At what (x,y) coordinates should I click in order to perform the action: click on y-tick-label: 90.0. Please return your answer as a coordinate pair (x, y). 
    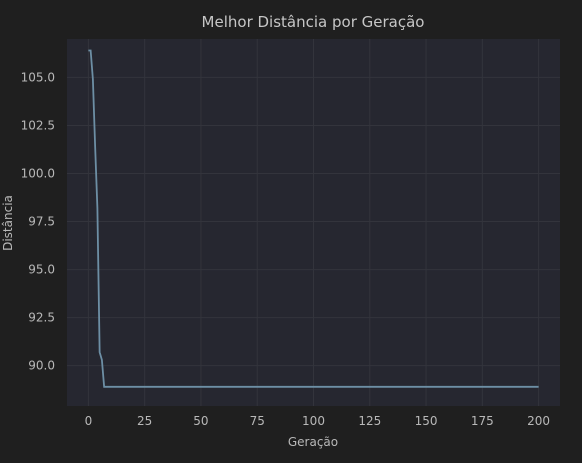
    Looking at the image, I should click on (41, 366).